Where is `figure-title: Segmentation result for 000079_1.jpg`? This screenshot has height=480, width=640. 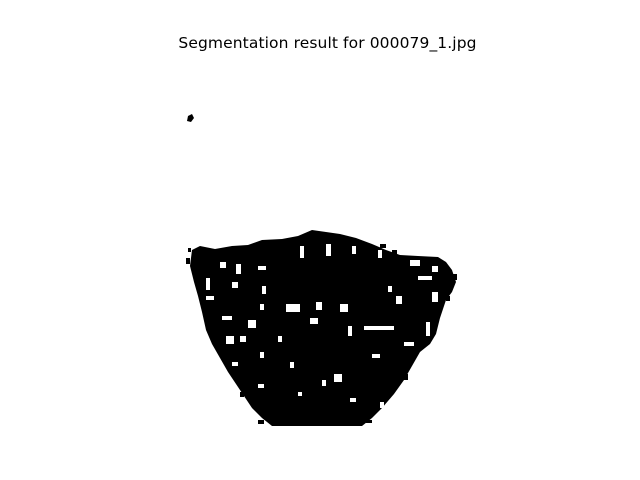
figure-title: Segmentation result for 000079_1.jpg is located at coordinates (327, 43).